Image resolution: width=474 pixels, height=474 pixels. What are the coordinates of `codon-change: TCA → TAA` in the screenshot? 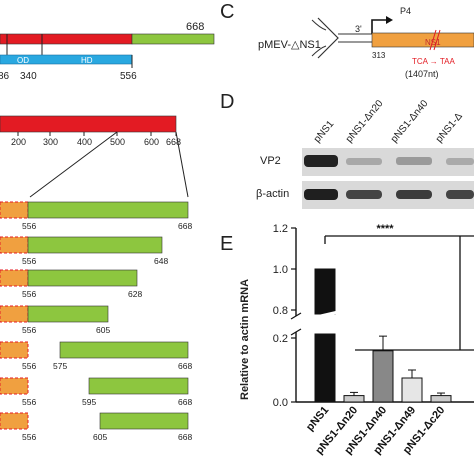 It's located at (433, 61).